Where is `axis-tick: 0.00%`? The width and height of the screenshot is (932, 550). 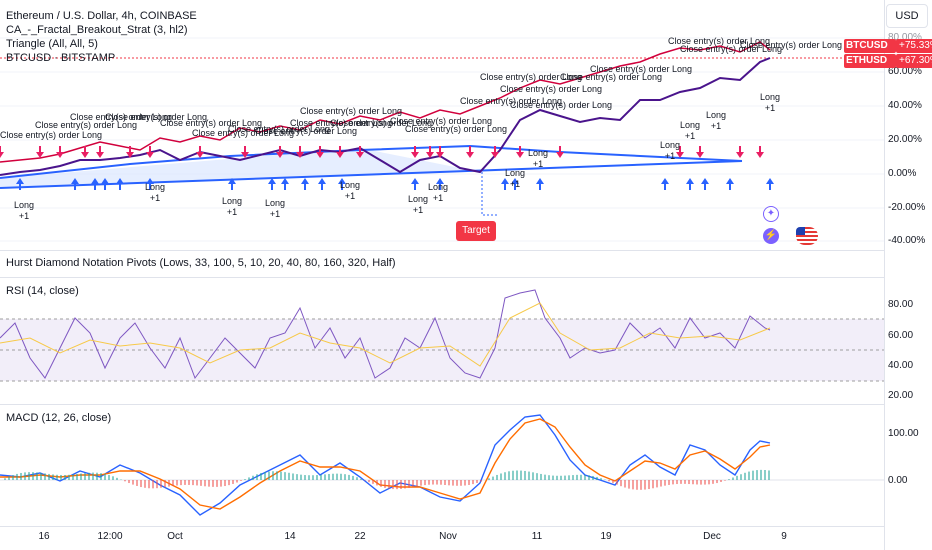 axis-tick: 0.00% is located at coordinates (902, 173).